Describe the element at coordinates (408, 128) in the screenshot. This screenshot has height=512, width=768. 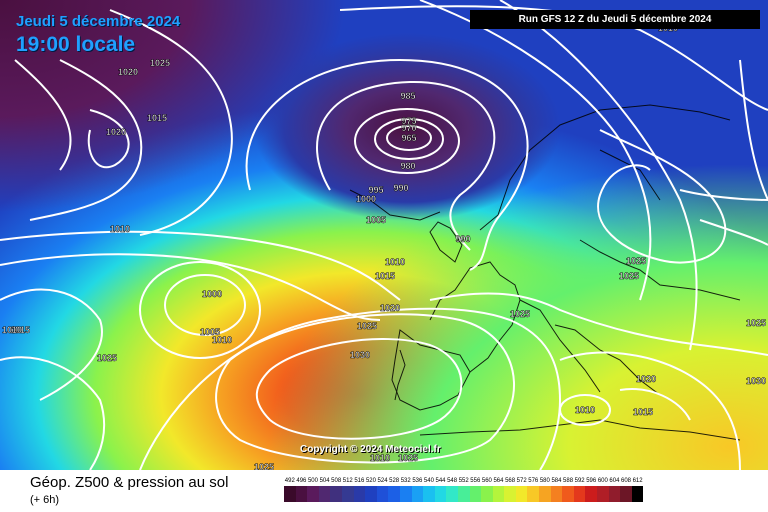
I see `isobar-label: 970` at that location.